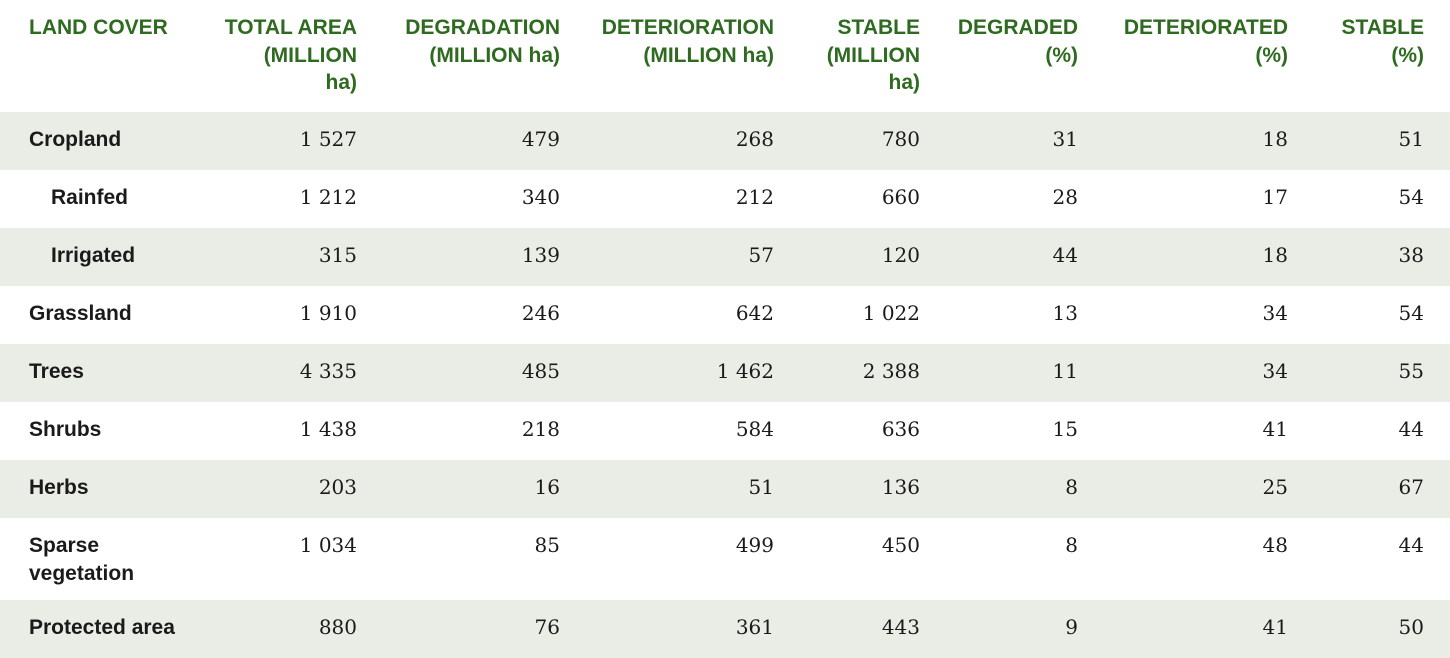  What do you see at coordinates (900, 627) in the screenshot?
I see `cell-stable: 443` at bounding box center [900, 627].